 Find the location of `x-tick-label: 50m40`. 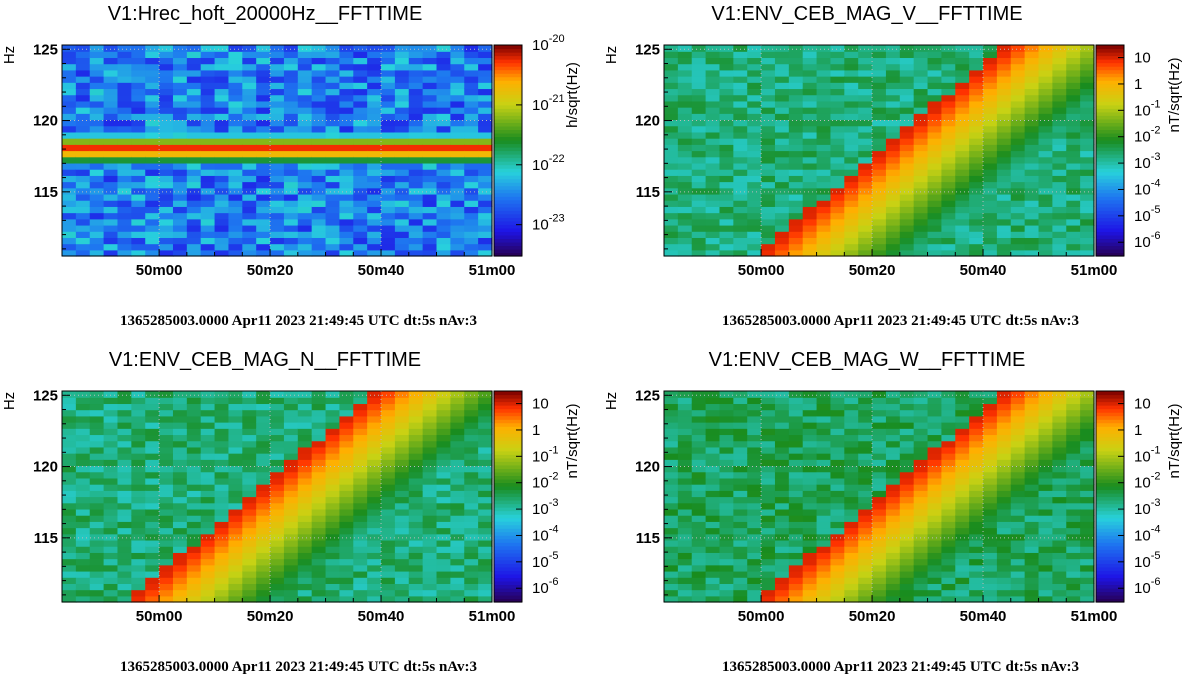

x-tick-label: 50m40 is located at coordinates (381, 616).